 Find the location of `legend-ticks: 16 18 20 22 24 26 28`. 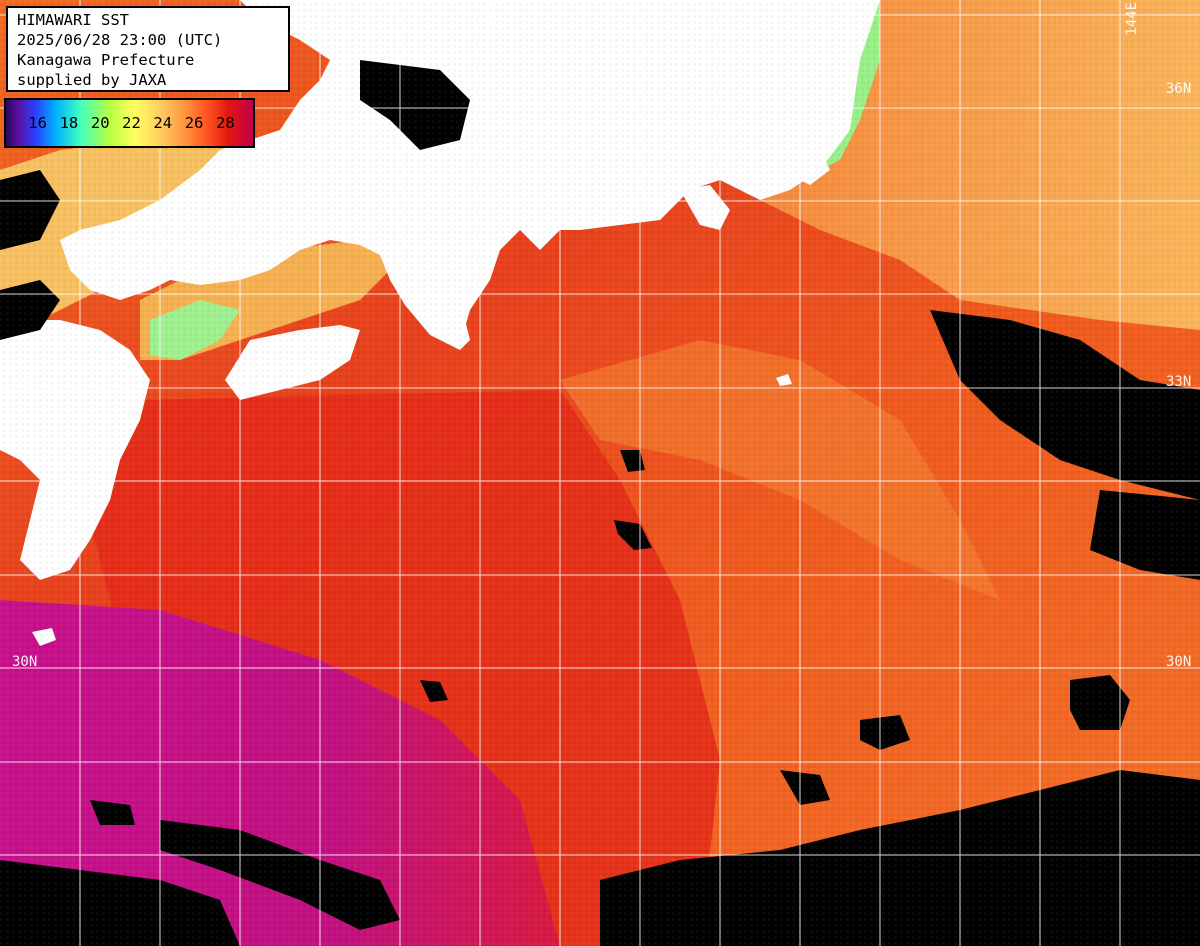

legend-ticks: 16 18 20 22 24 26 28 is located at coordinates (129, 123).